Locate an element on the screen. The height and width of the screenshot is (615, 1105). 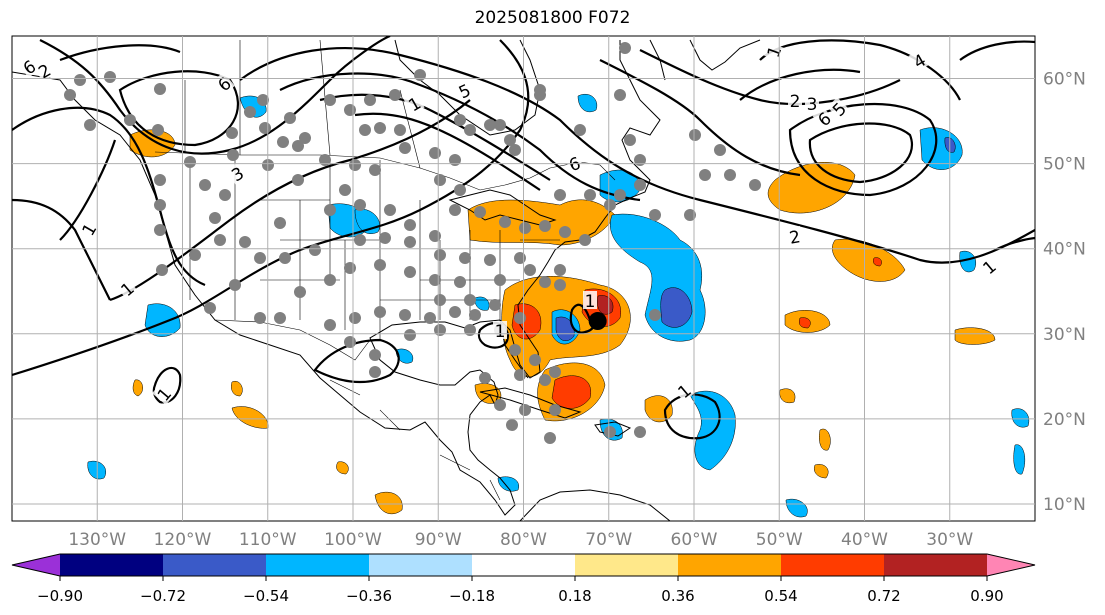
plot-title: 2025081800 F072 is located at coordinates (552, 18).